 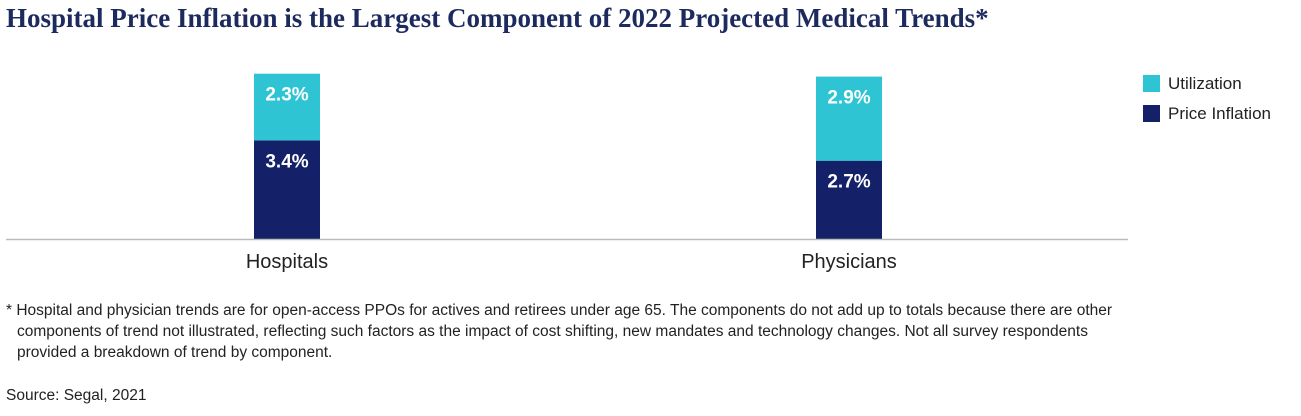 I want to click on legend-label-price-inflation: Price Inflation, so click(x=1219, y=113).